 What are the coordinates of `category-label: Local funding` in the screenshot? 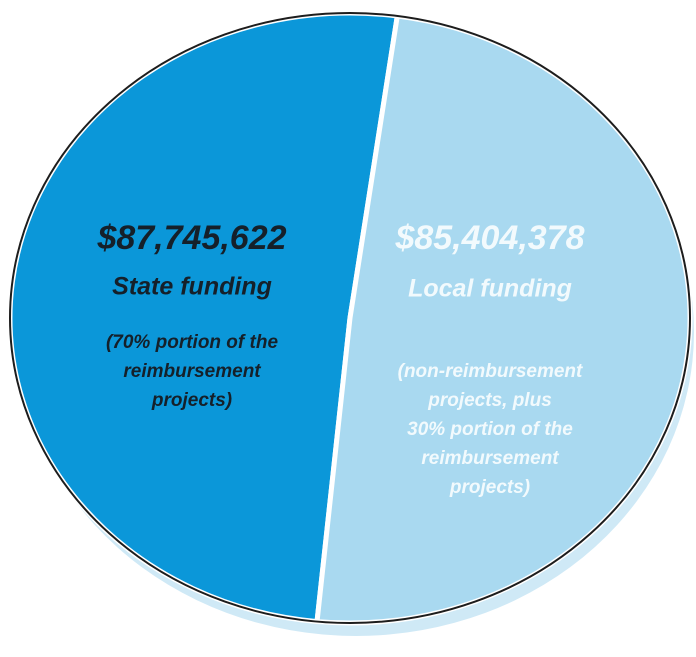 It's located at (490, 289).